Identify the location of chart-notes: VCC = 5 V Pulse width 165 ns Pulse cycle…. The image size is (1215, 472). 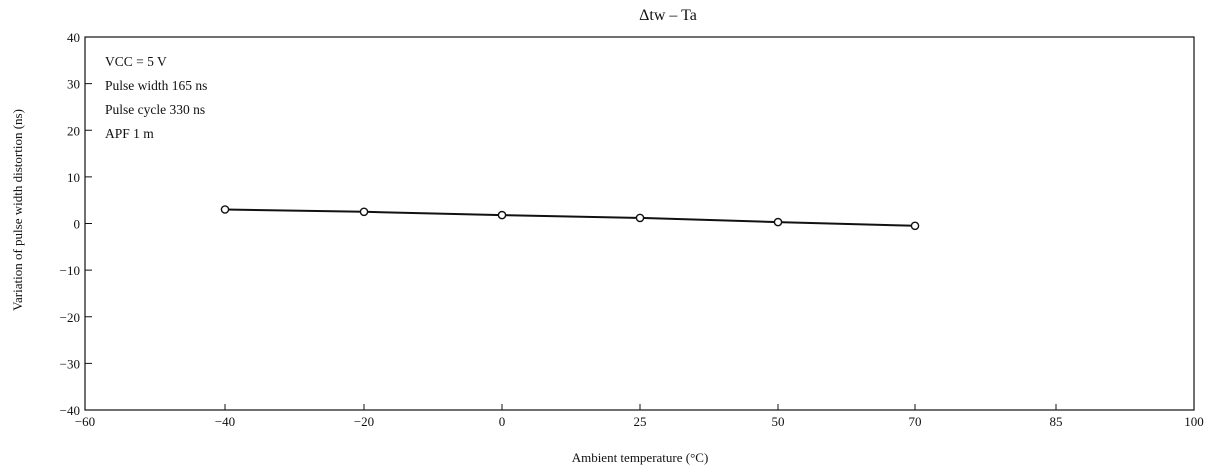
(156, 97).